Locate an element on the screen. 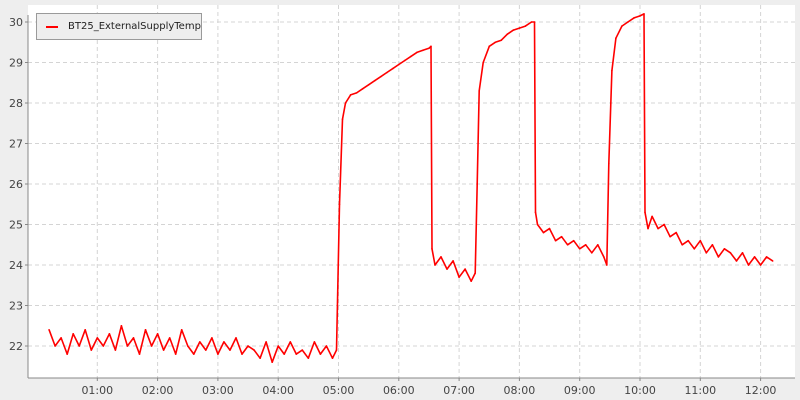 The image size is (800, 400). x-tick-label: 07:00 is located at coordinates (459, 390).